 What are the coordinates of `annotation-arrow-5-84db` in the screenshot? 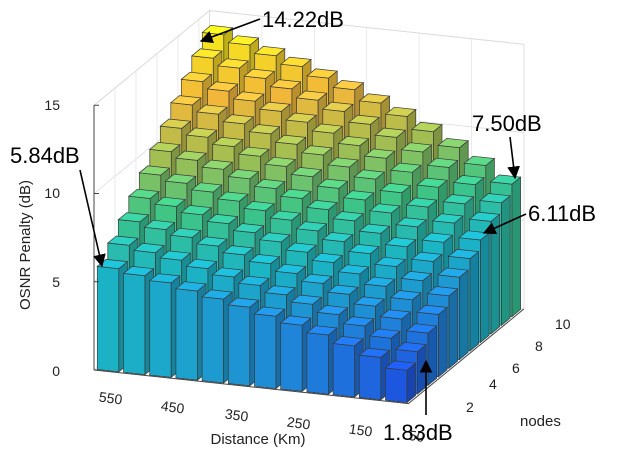 It's located at (92, 218).